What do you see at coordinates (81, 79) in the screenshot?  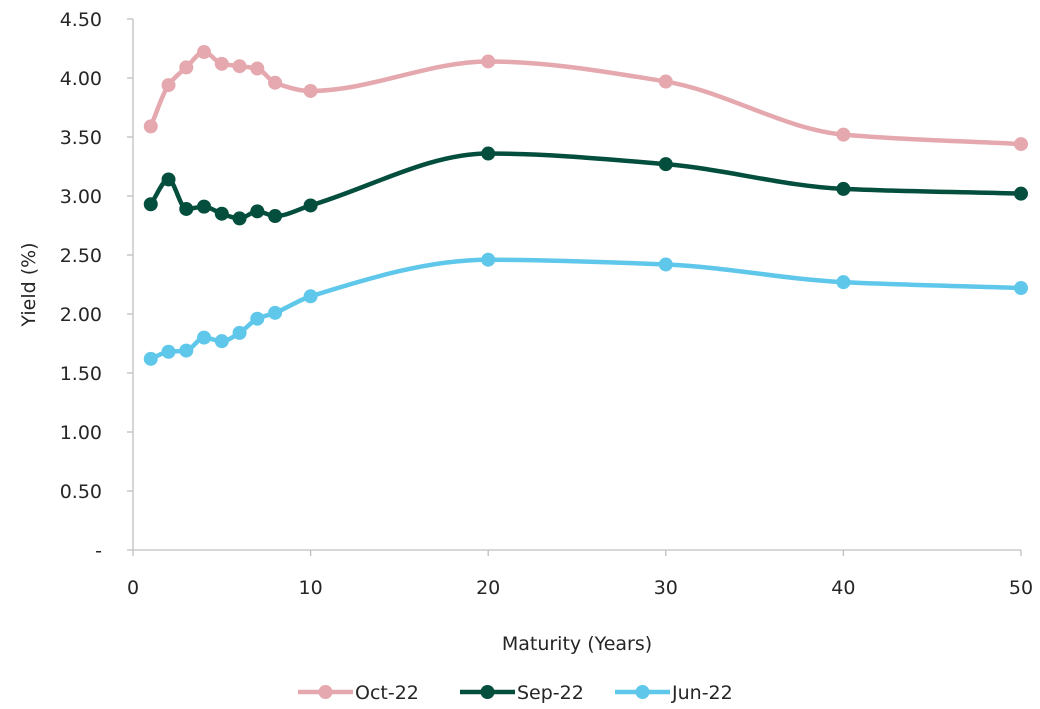 I see `y-tick-label: 4.00` at bounding box center [81, 79].